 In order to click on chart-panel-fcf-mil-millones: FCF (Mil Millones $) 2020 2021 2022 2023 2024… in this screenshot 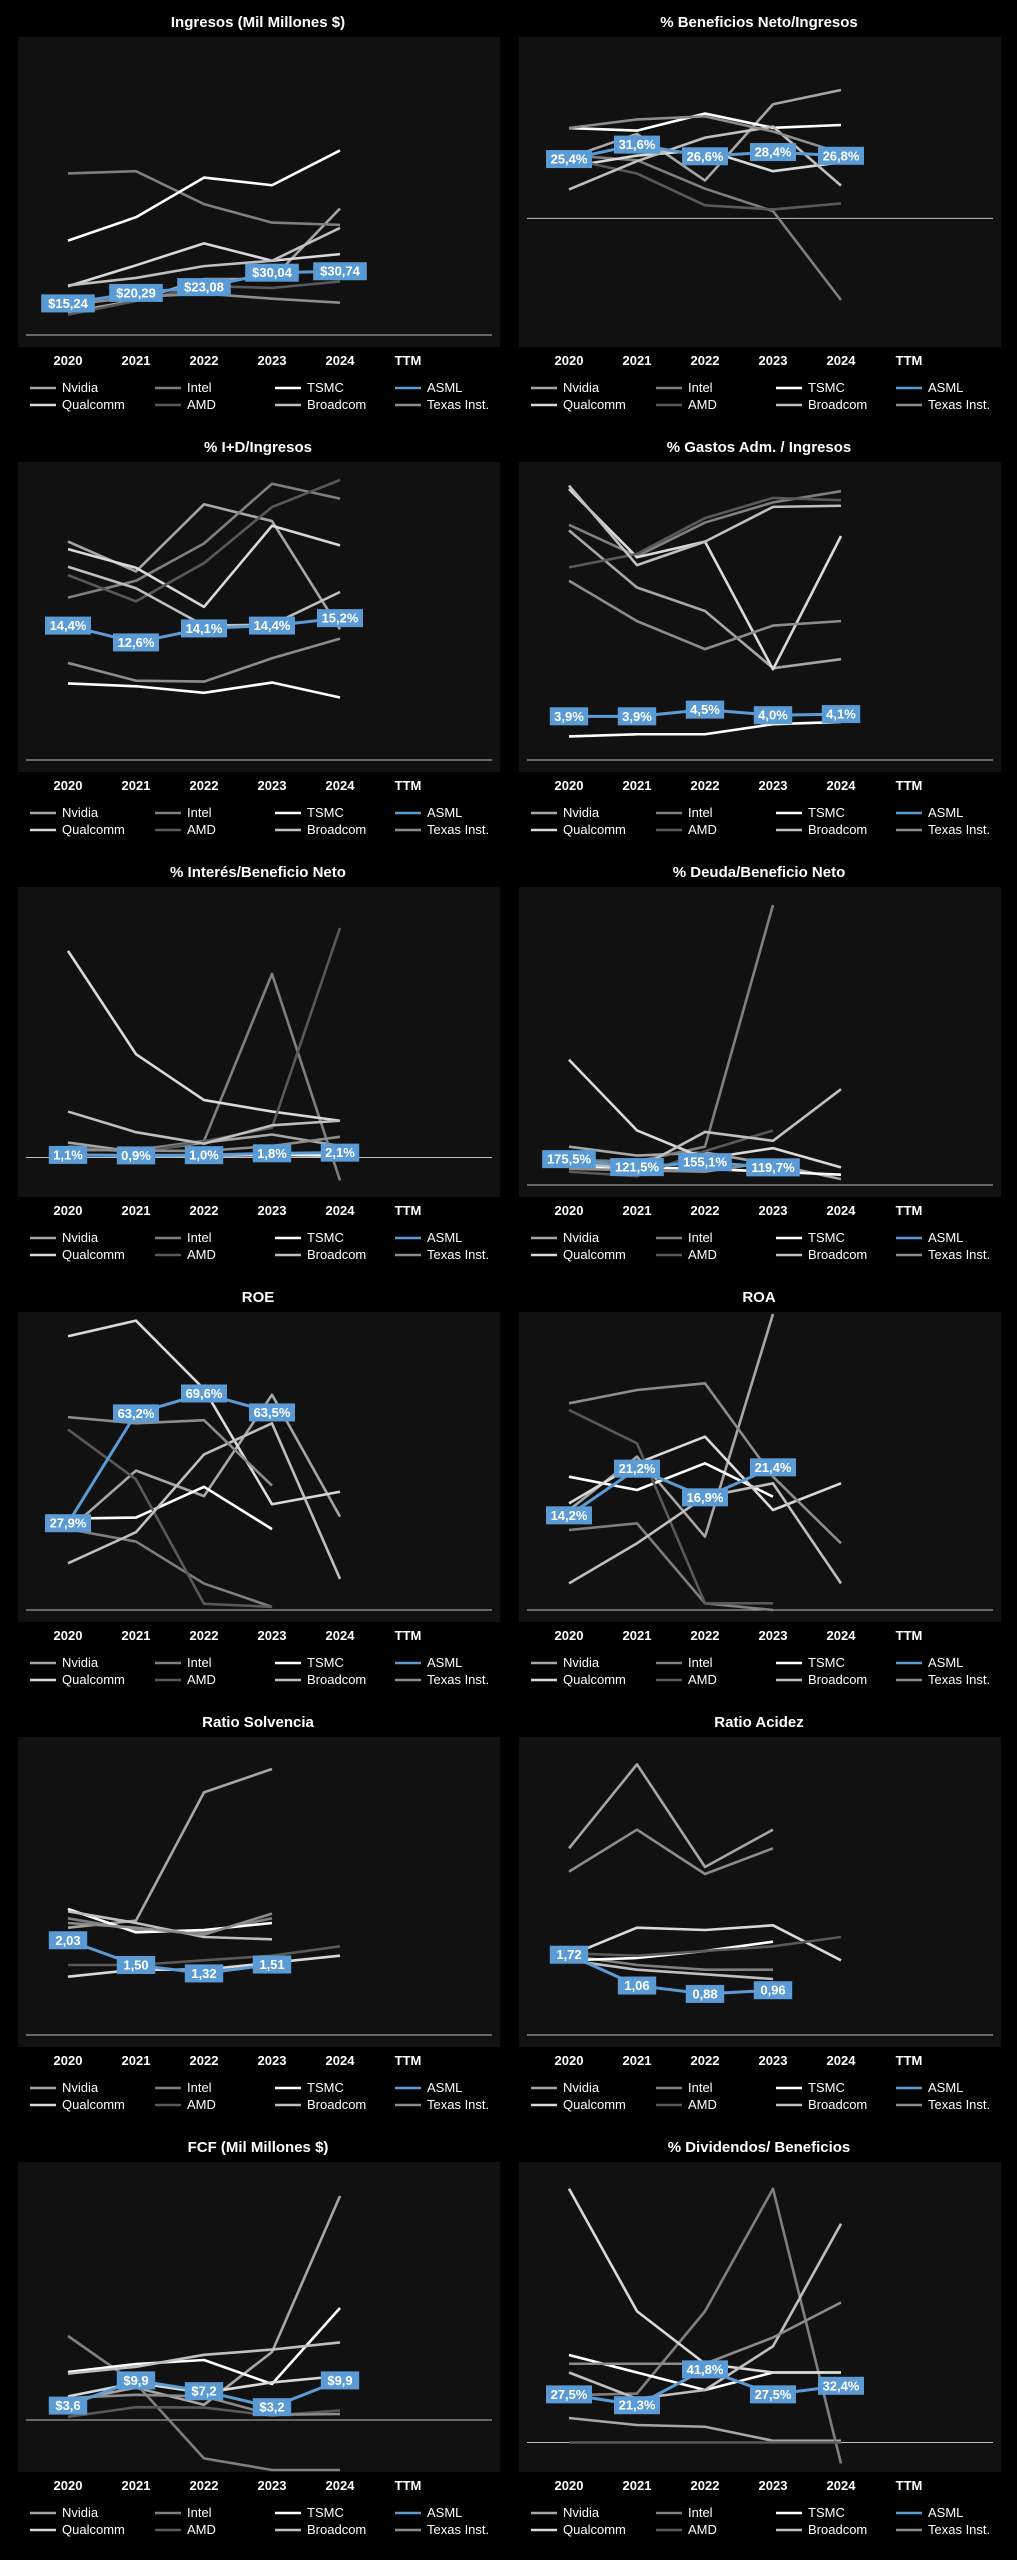, I will do `click(258, 2342)`.